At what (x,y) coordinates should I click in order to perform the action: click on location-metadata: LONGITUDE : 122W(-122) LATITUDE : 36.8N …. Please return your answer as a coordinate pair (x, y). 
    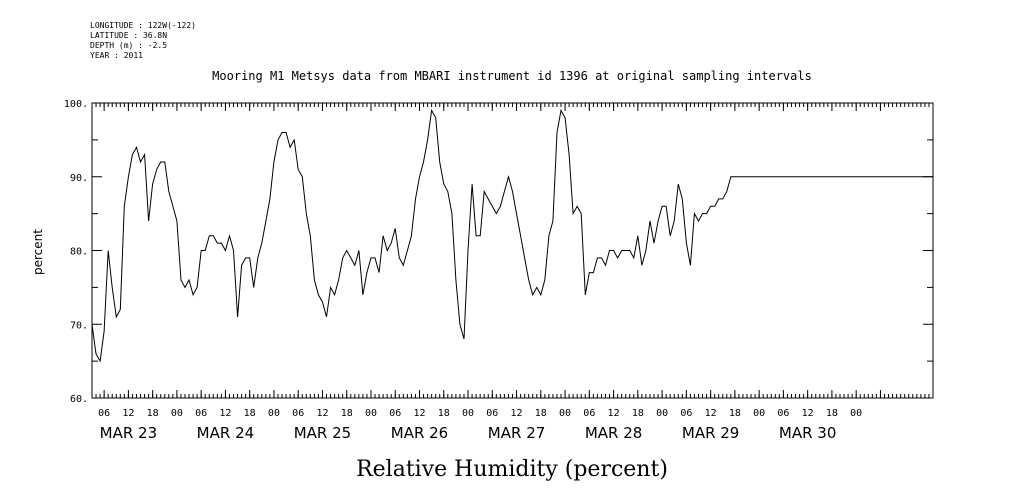
    Looking at the image, I should click on (143, 41).